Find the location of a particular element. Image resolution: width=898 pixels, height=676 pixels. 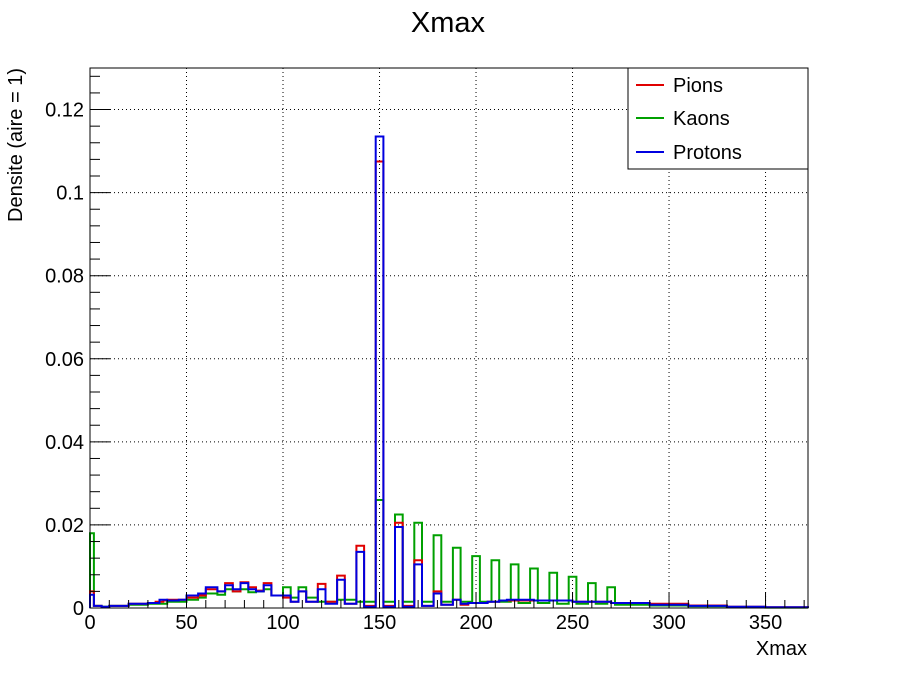

x-tick-label-0: 0 is located at coordinates (89, 623).